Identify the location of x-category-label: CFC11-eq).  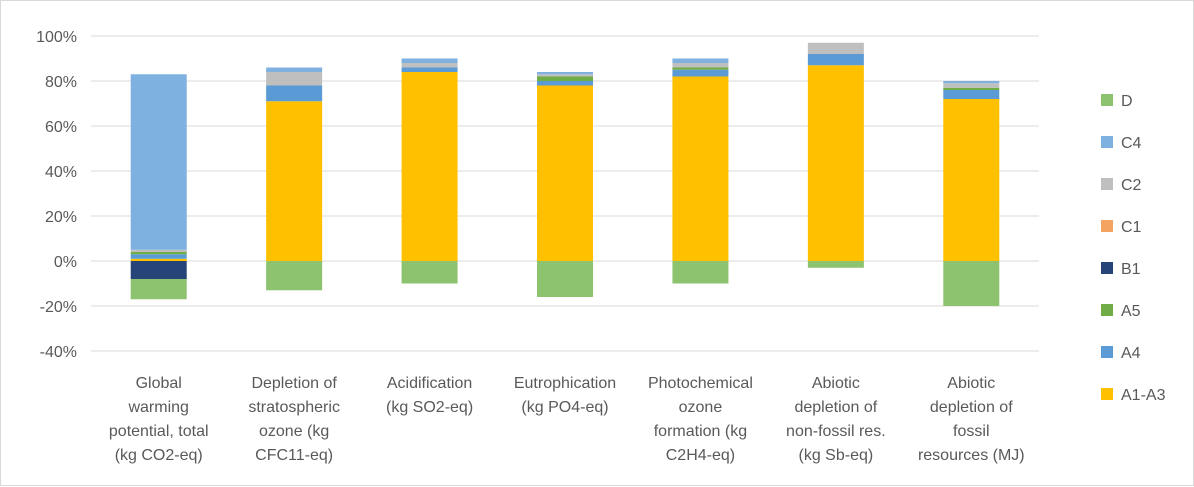
(294, 455).